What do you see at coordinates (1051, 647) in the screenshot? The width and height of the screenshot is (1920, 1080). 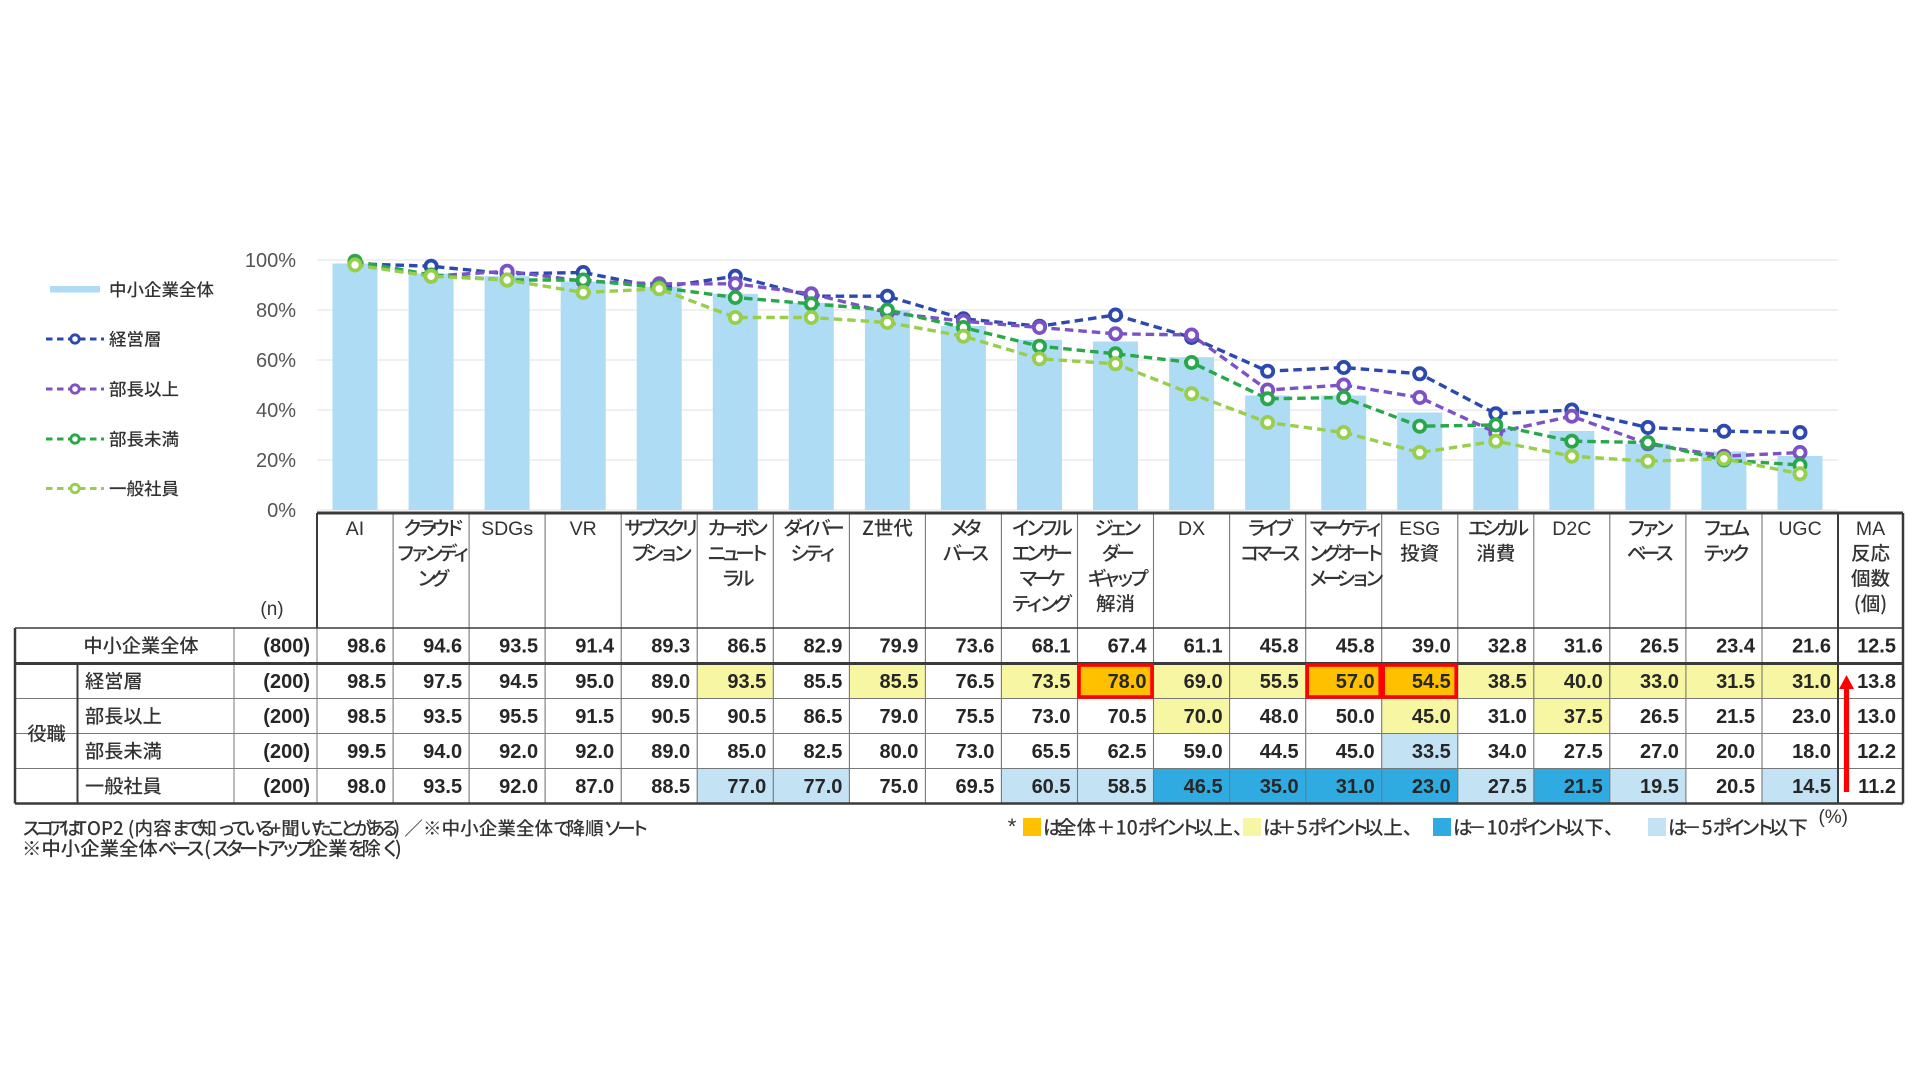 I see `svg-text: 68.1` at bounding box center [1051, 647].